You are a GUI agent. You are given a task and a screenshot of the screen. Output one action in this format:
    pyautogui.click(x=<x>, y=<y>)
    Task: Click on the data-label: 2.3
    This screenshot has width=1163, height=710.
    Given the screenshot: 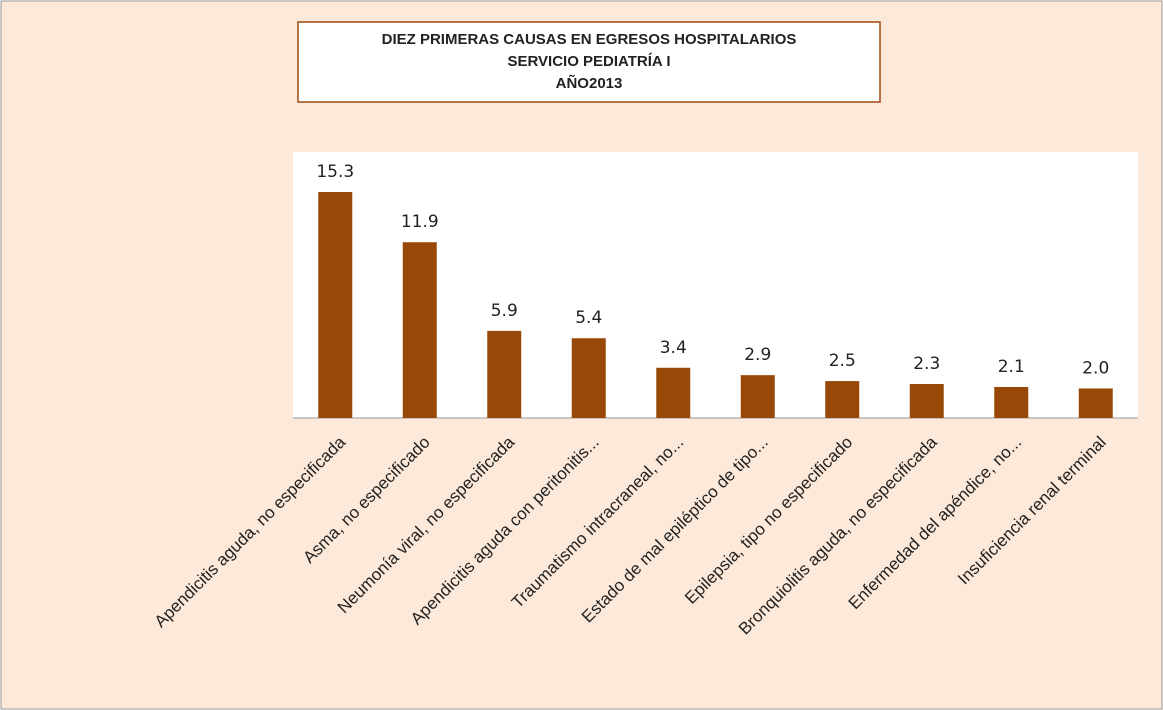 What is the action you would take?
    pyautogui.click(x=926, y=364)
    